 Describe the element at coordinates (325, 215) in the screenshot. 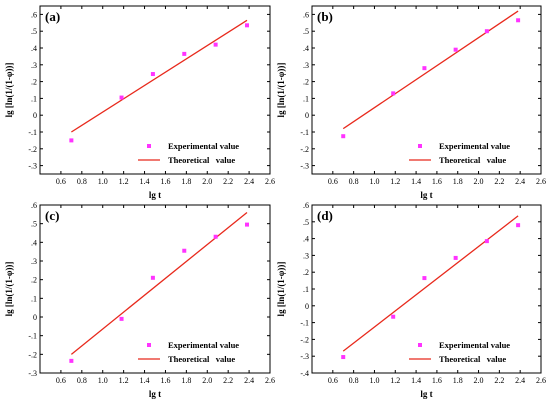

I see `panel-label: (d)` at that location.